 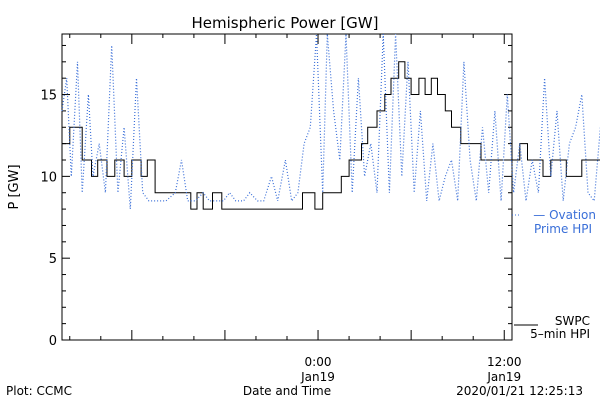 I want to click on y-tick-label: 15, so click(x=48, y=96).